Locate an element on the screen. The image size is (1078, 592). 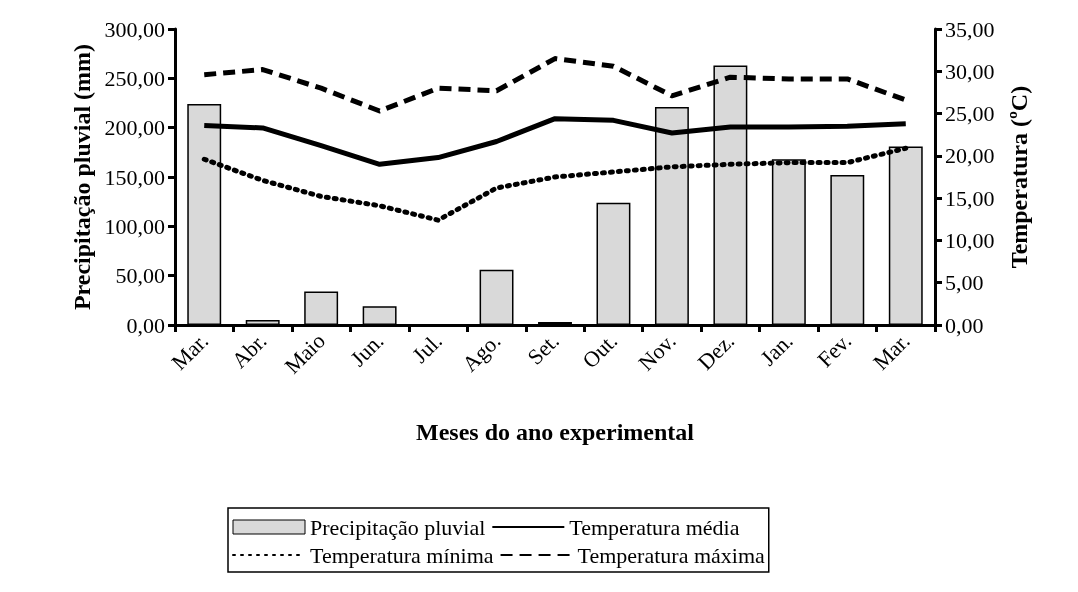
y2-axis-title: Temperatura (ºC) is located at coordinates (1019, 177).